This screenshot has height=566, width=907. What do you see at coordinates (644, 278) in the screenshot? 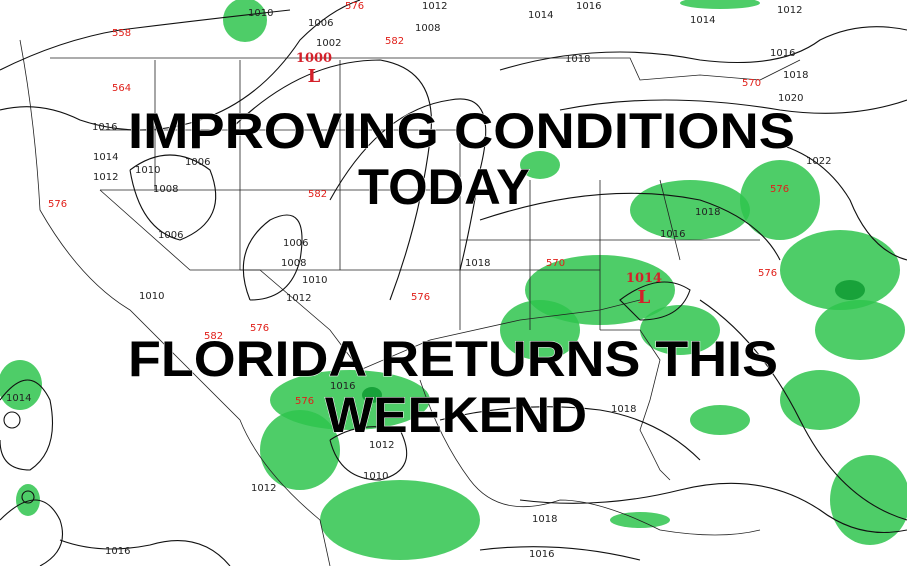
I see `low-pressure-value: 1014` at bounding box center [644, 278].